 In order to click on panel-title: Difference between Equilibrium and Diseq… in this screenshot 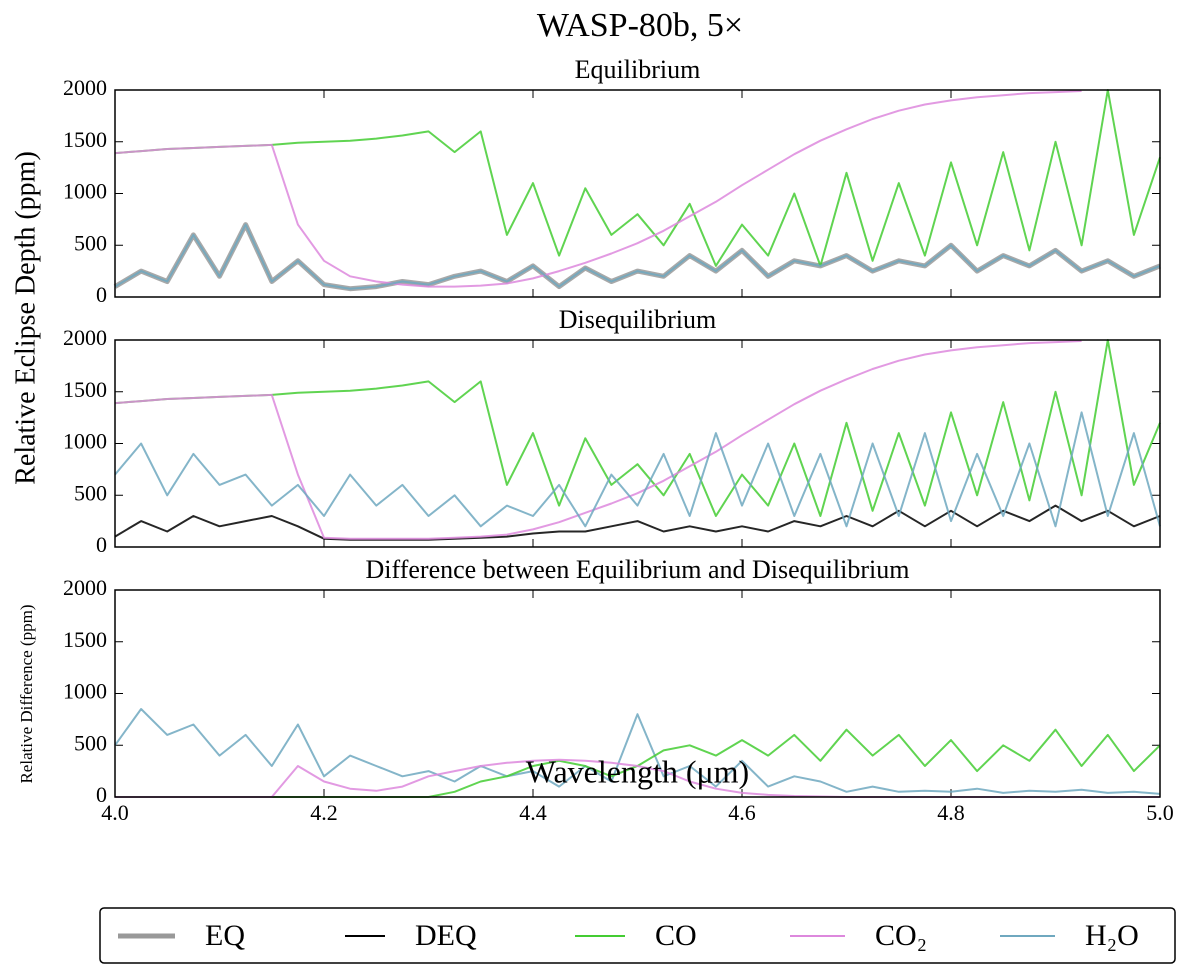, I will do `click(638, 569)`.